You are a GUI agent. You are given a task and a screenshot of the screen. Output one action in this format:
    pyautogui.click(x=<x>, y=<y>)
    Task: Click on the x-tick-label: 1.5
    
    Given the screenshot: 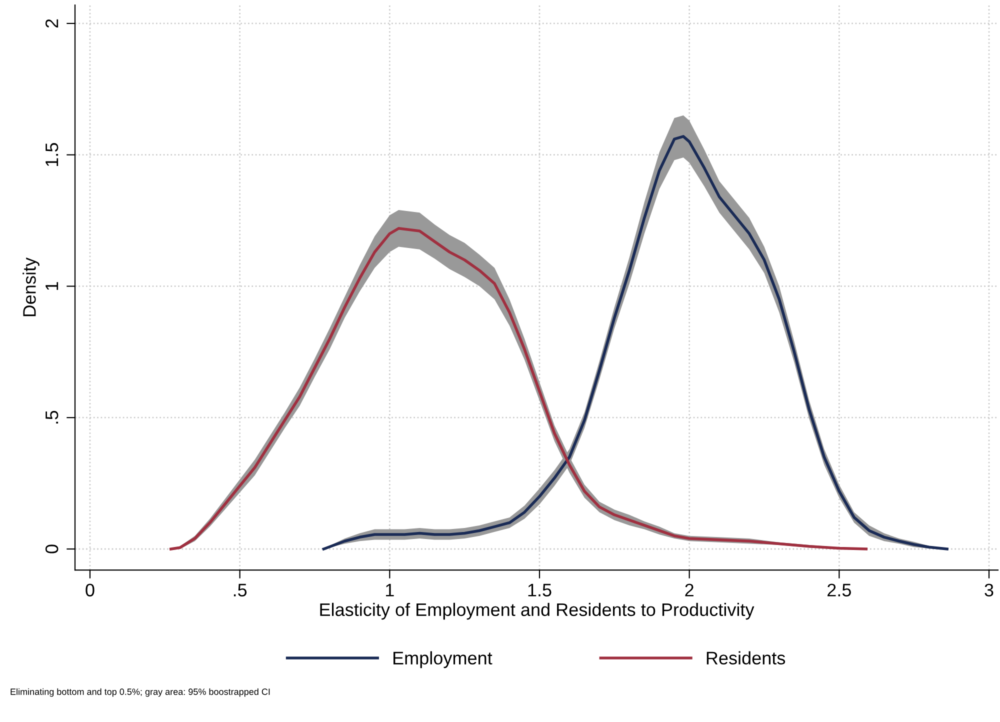 What is the action you would take?
    pyautogui.click(x=540, y=590)
    